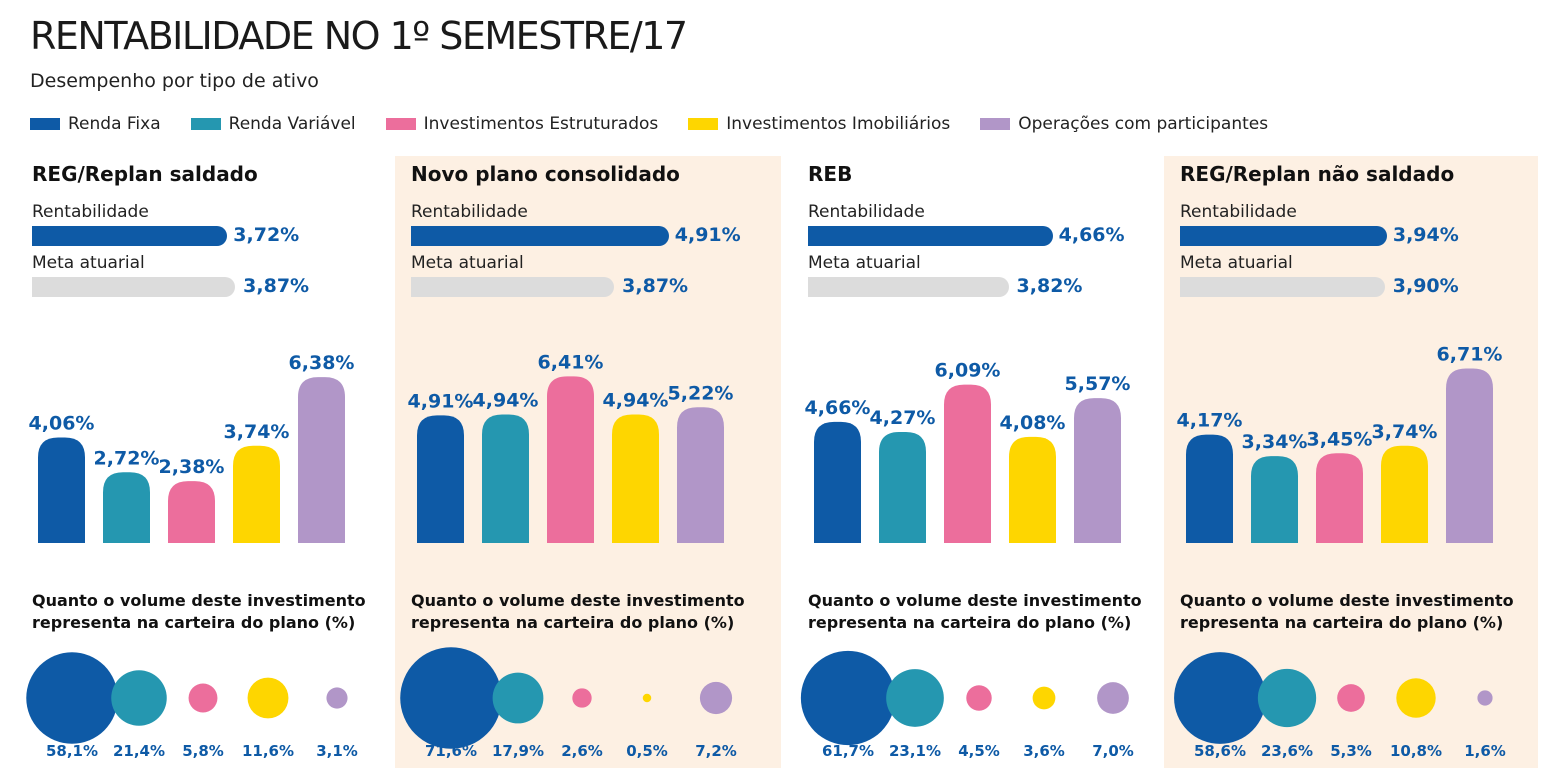  I want to click on asset-bar-chart: 4,66% 4,27% 6,09% 4,08% 5,57%, so click(968, 451).